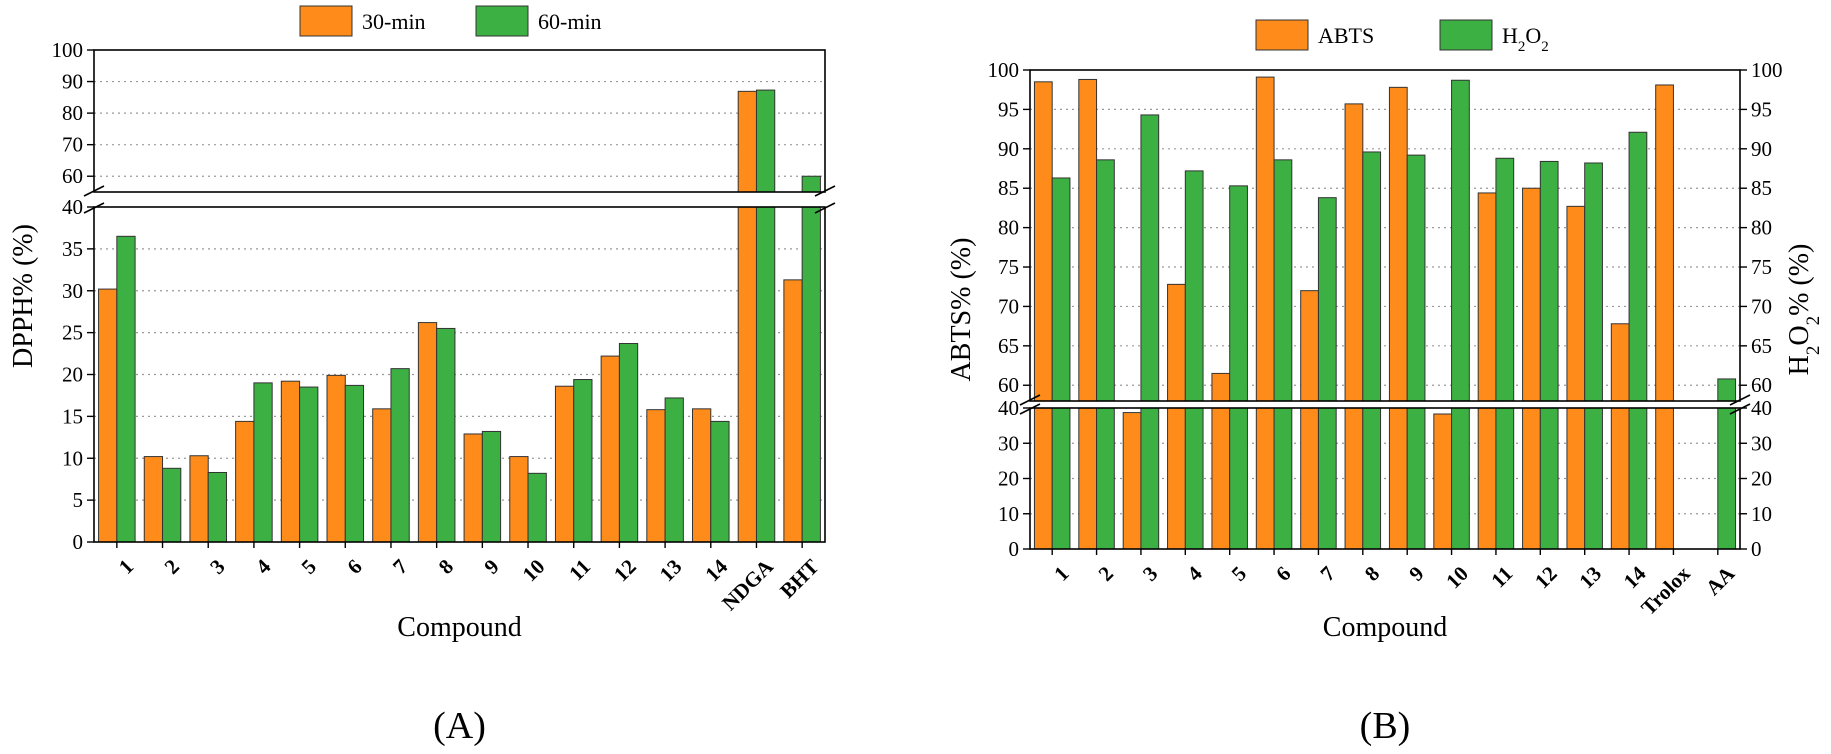 This screenshot has height=754, width=1831. I want to click on legend-label: 60-min, so click(570, 21).